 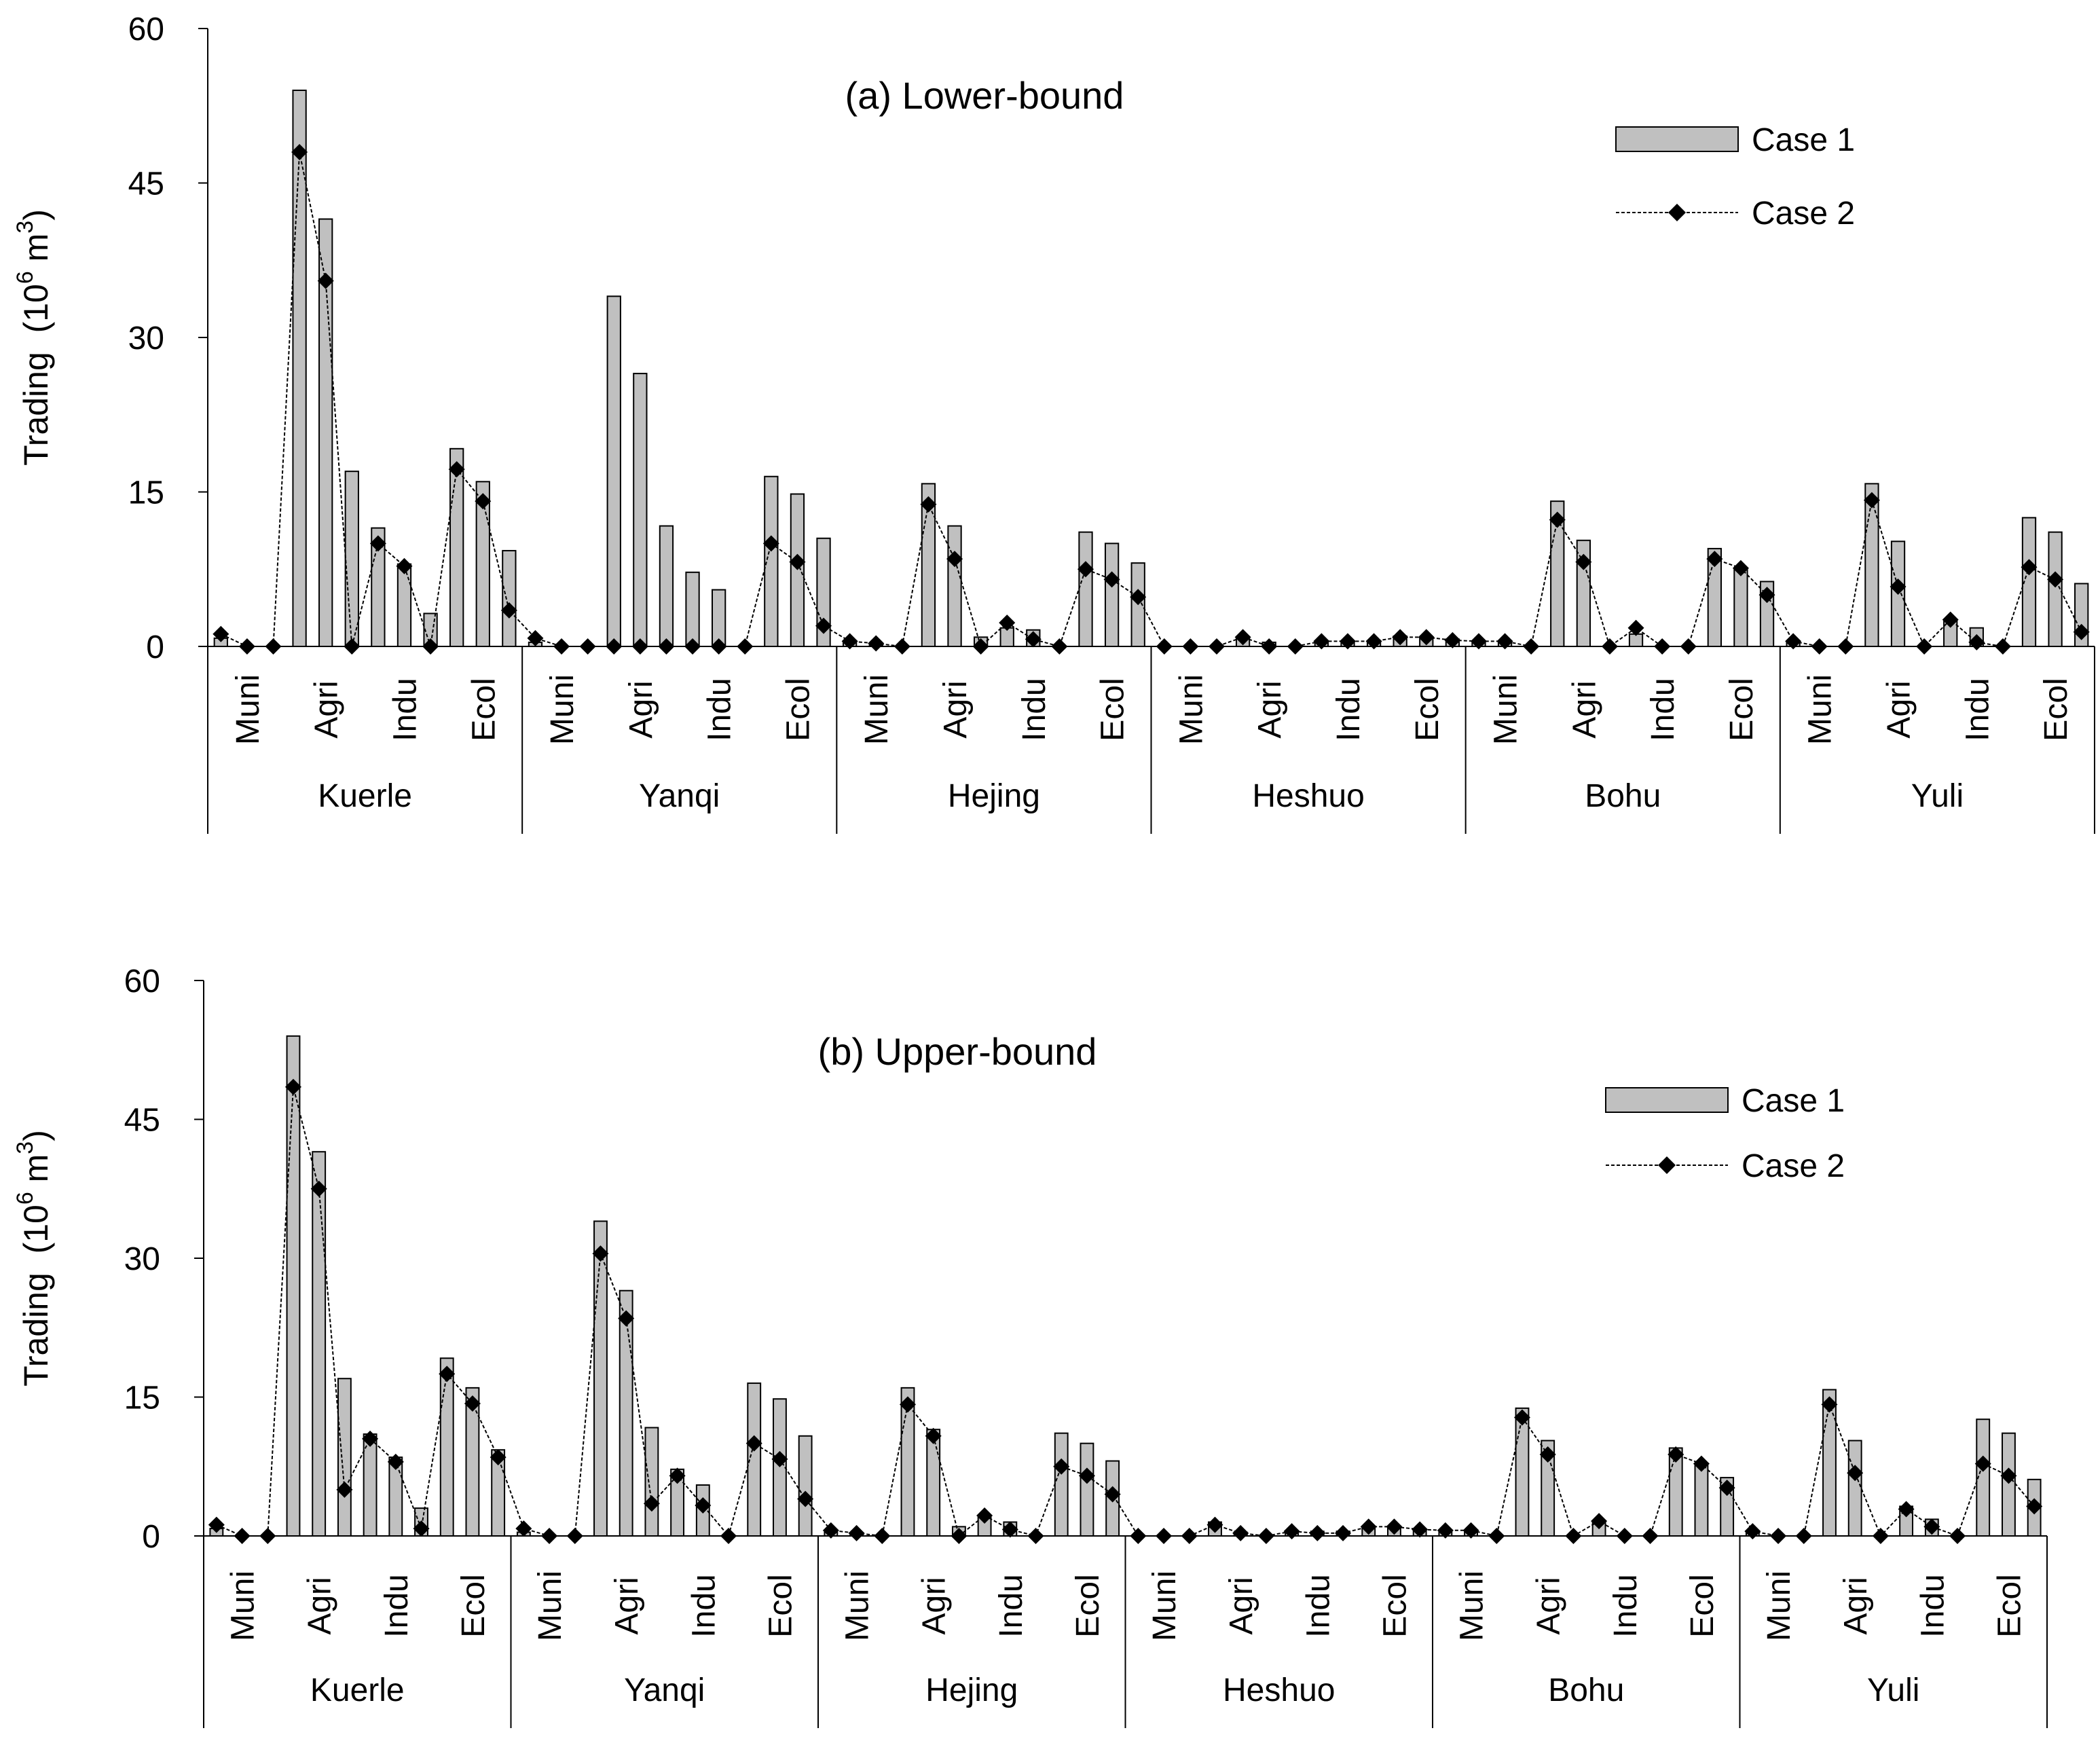 I want to click on y-axis-label-space, so click(x=36, y=342).